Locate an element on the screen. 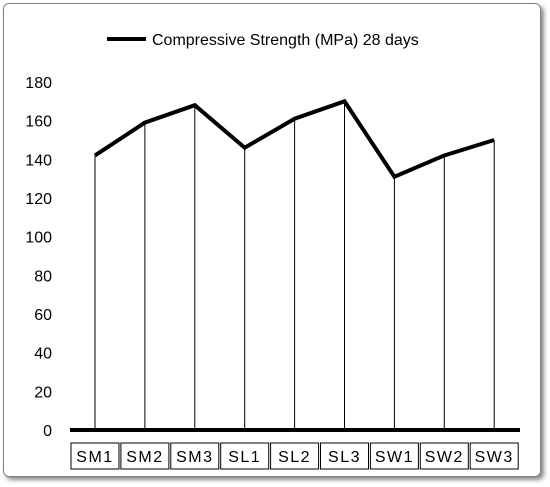  category-label-boxes: SM1 SM2 SM3 SL1 SL2 SL3 SW1 SW2 SW3 is located at coordinates (294, 456).